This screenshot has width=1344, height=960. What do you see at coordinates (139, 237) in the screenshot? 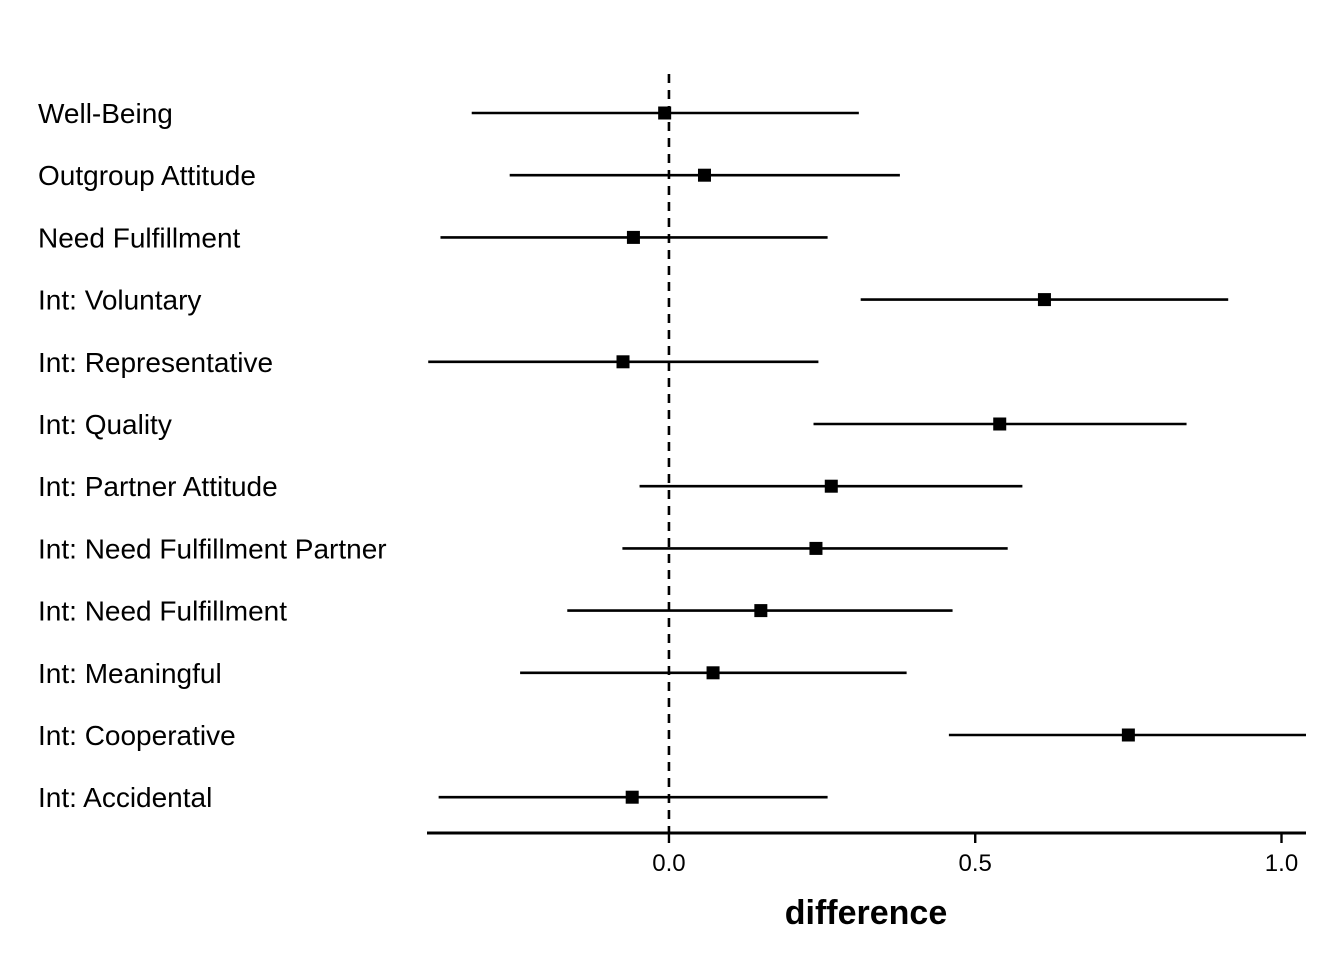
I see `category-label: Need Fulfillment` at bounding box center [139, 237].